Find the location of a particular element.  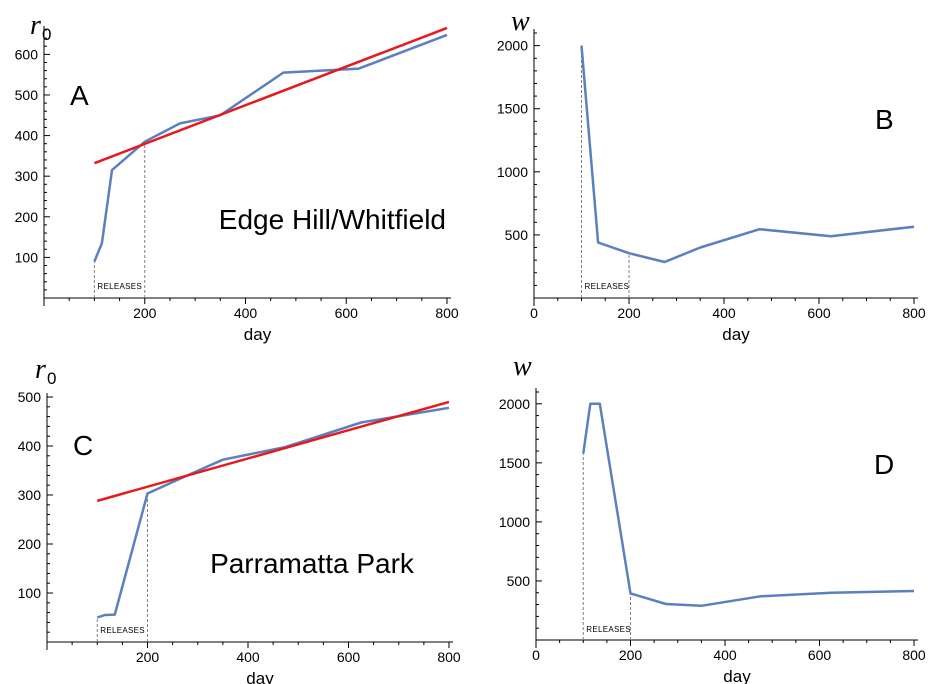

site-name-annotation: Parramatta Park is located at coordinates (312, 563).